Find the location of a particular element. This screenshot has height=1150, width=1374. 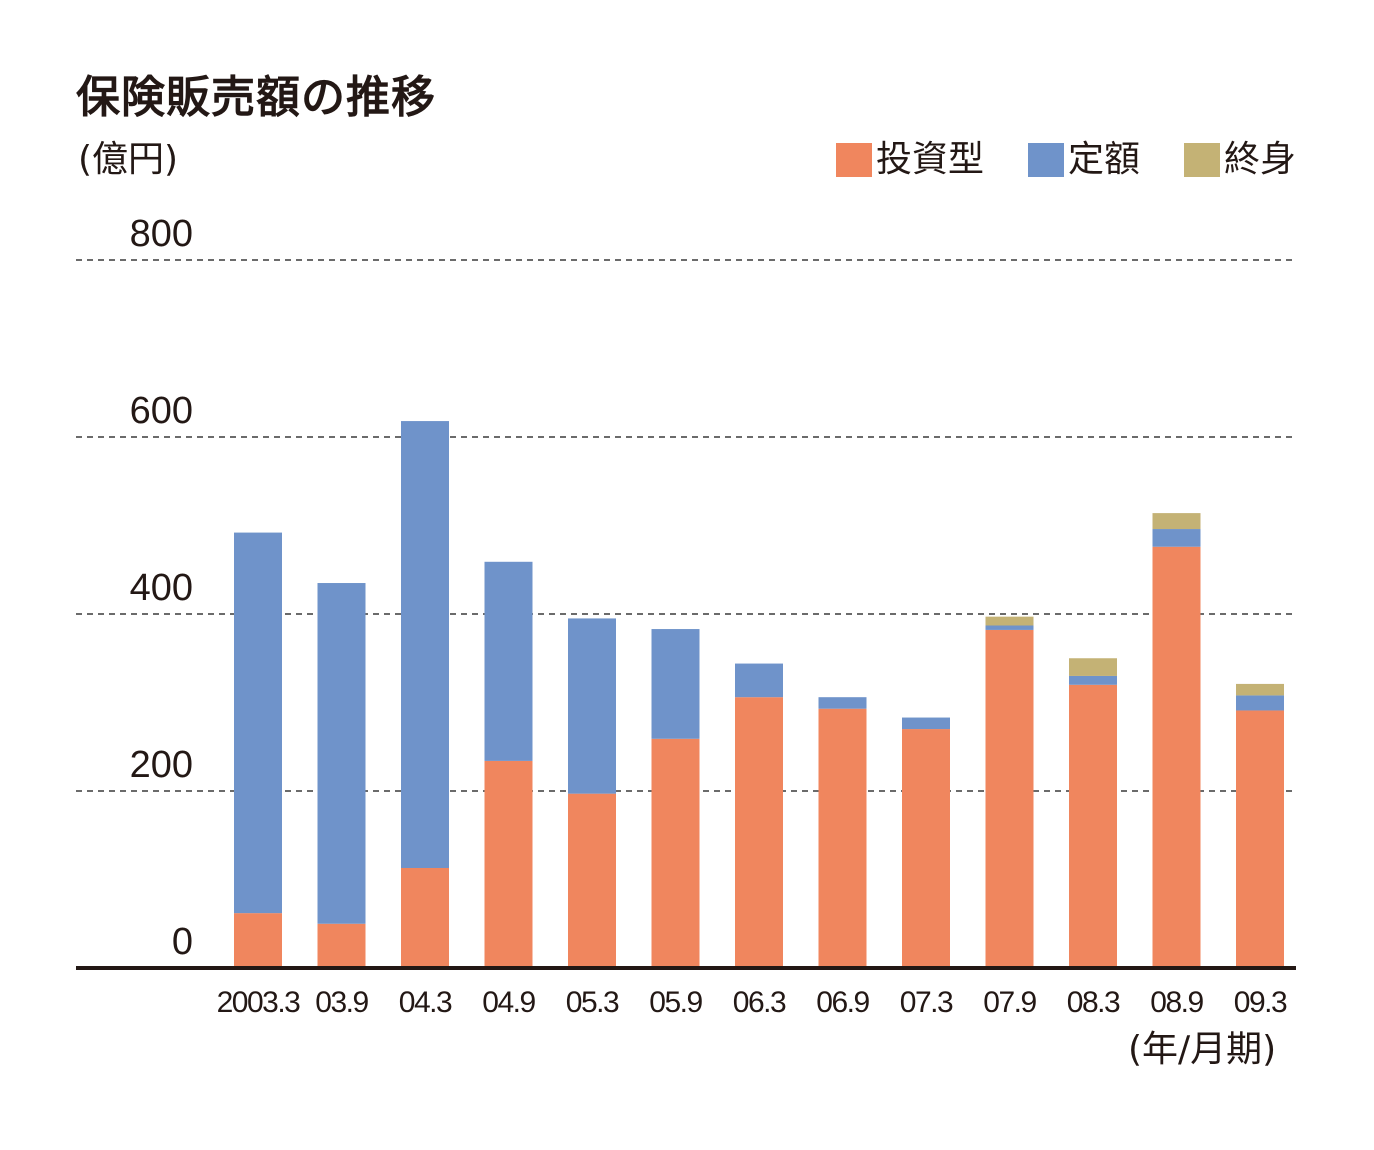

x-tick-label: 06.9 is located at coordinates (842, 1002).